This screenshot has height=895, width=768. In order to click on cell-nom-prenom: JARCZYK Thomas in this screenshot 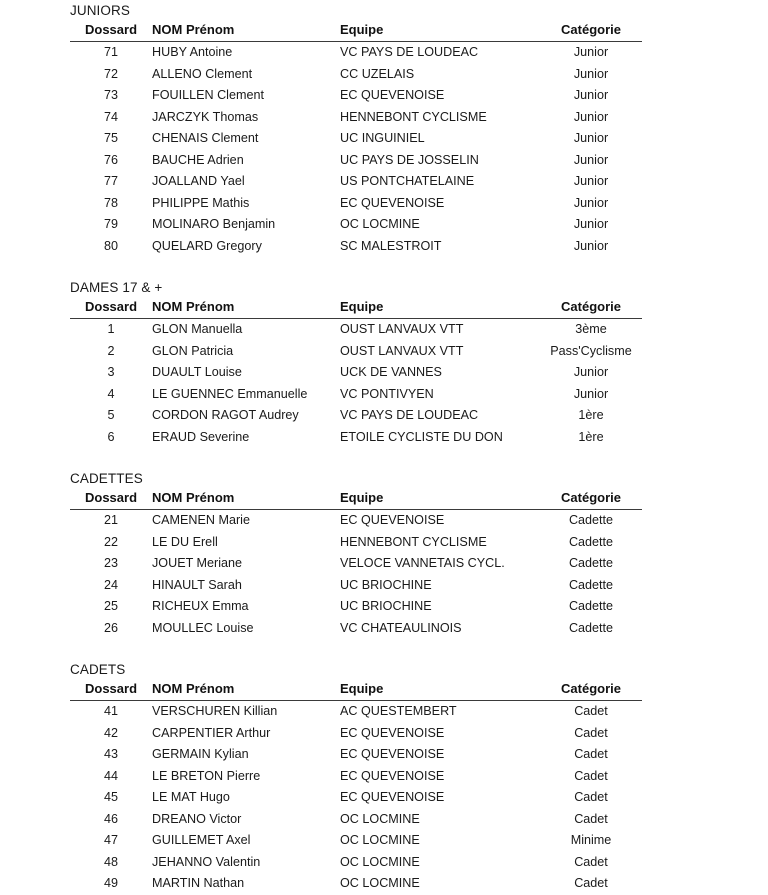, I will do `click(205, 116)`.